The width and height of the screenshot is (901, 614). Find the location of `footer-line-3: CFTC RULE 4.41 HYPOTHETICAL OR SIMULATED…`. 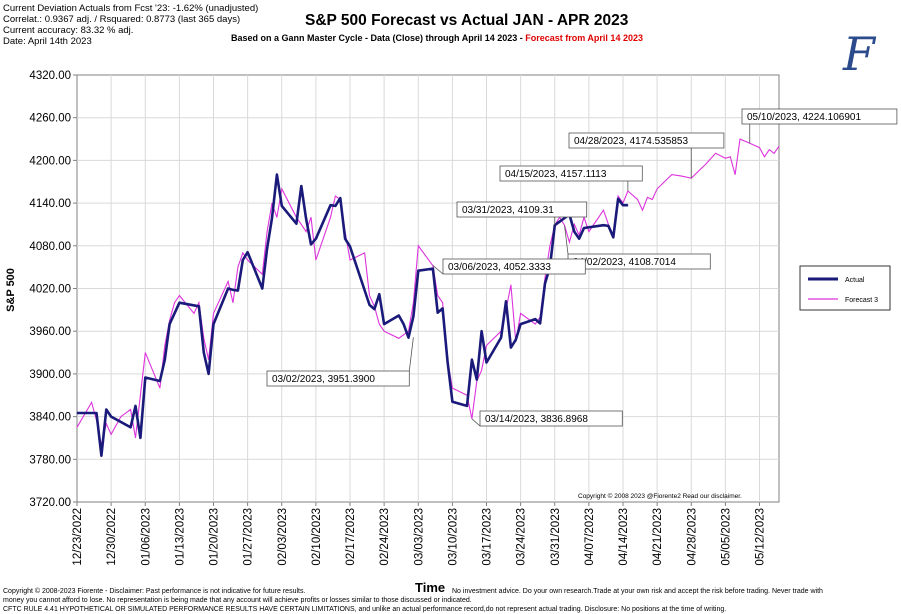

footer-line-3: CFTC RULE 4.41 HYPOTHETICAL OR SIMULATED… is located at coordinates (365, 609).